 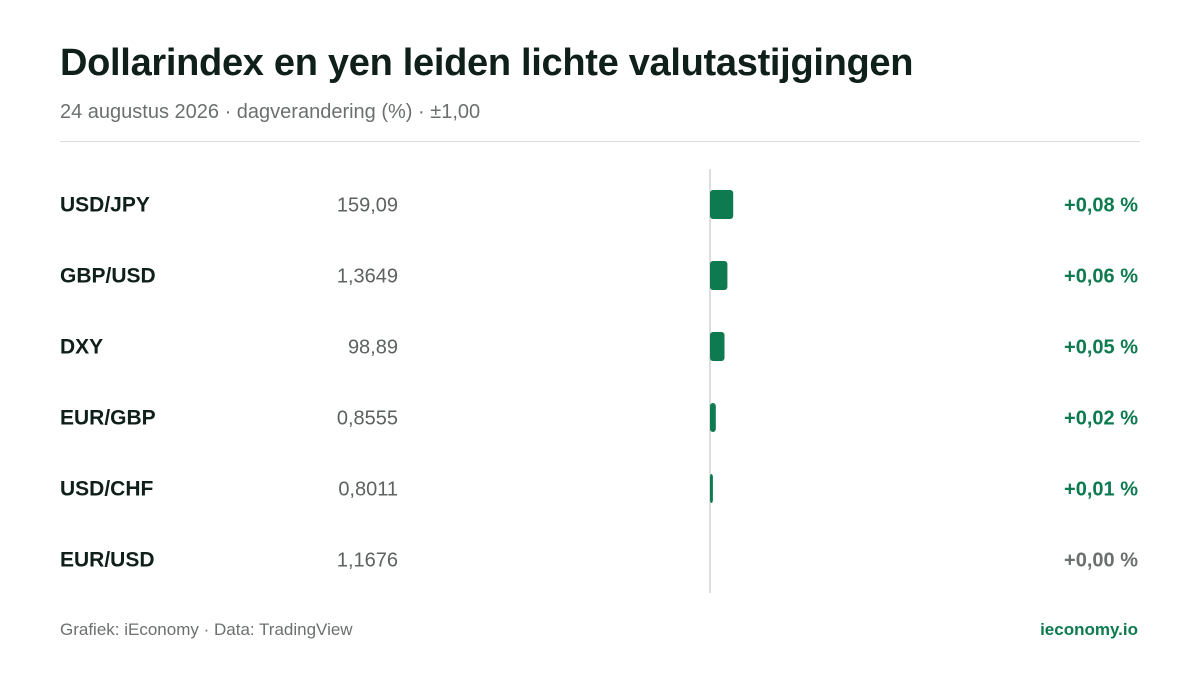 What do you see at coordinates (1101, 490) in the screenshot?
I see `change-value-label: +0,01 %` at bounding box center [1101, 490].